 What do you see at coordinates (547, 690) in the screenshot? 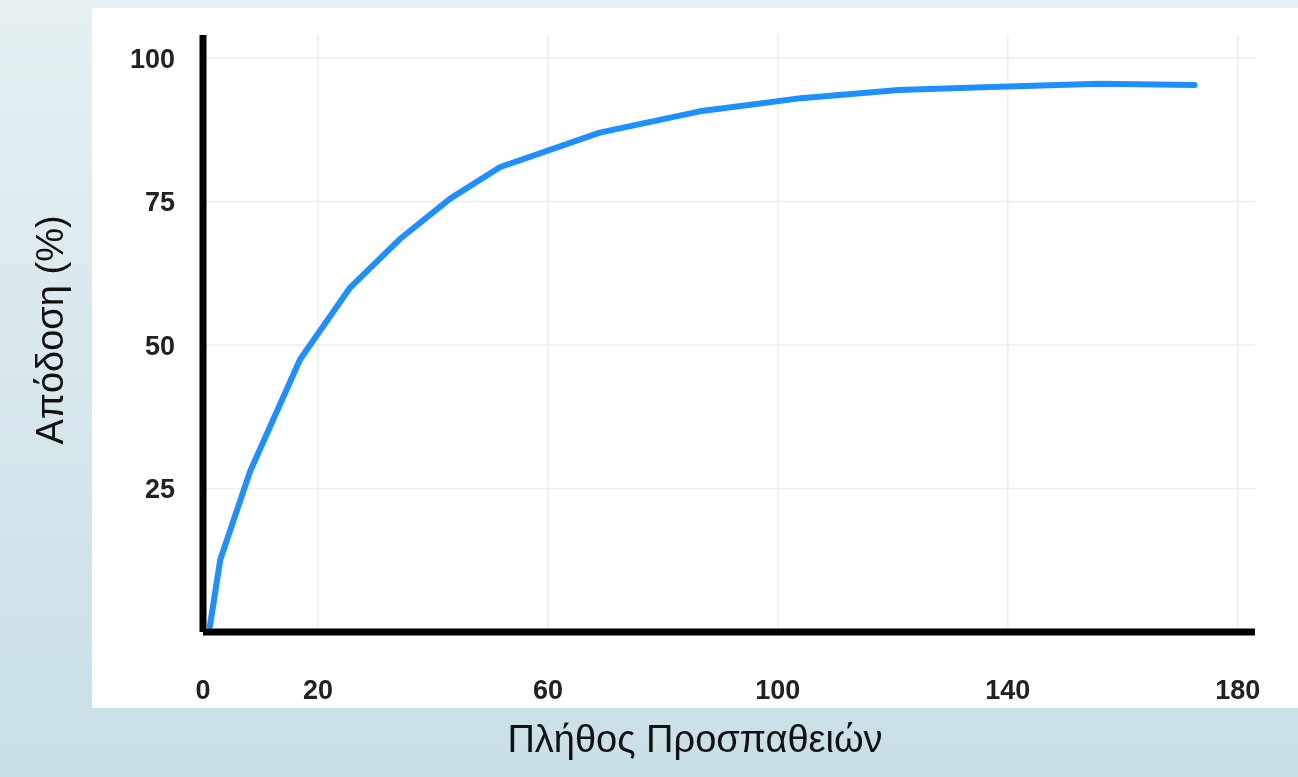
I see `x-tick-label: 60` at bounding box center [547, 690].